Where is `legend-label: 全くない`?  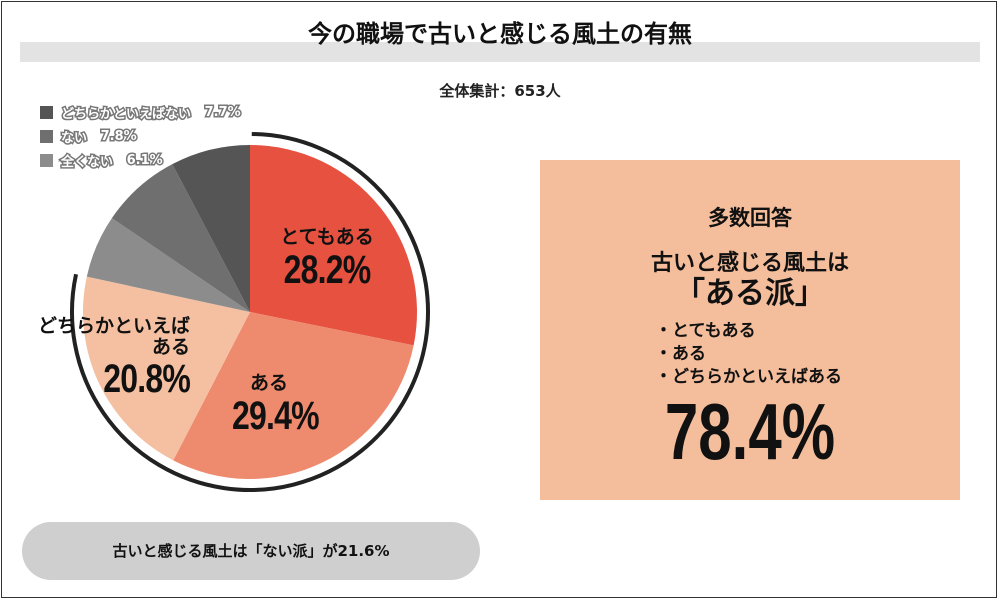 legend-label: 全くない is located at coordinates (86, 162).